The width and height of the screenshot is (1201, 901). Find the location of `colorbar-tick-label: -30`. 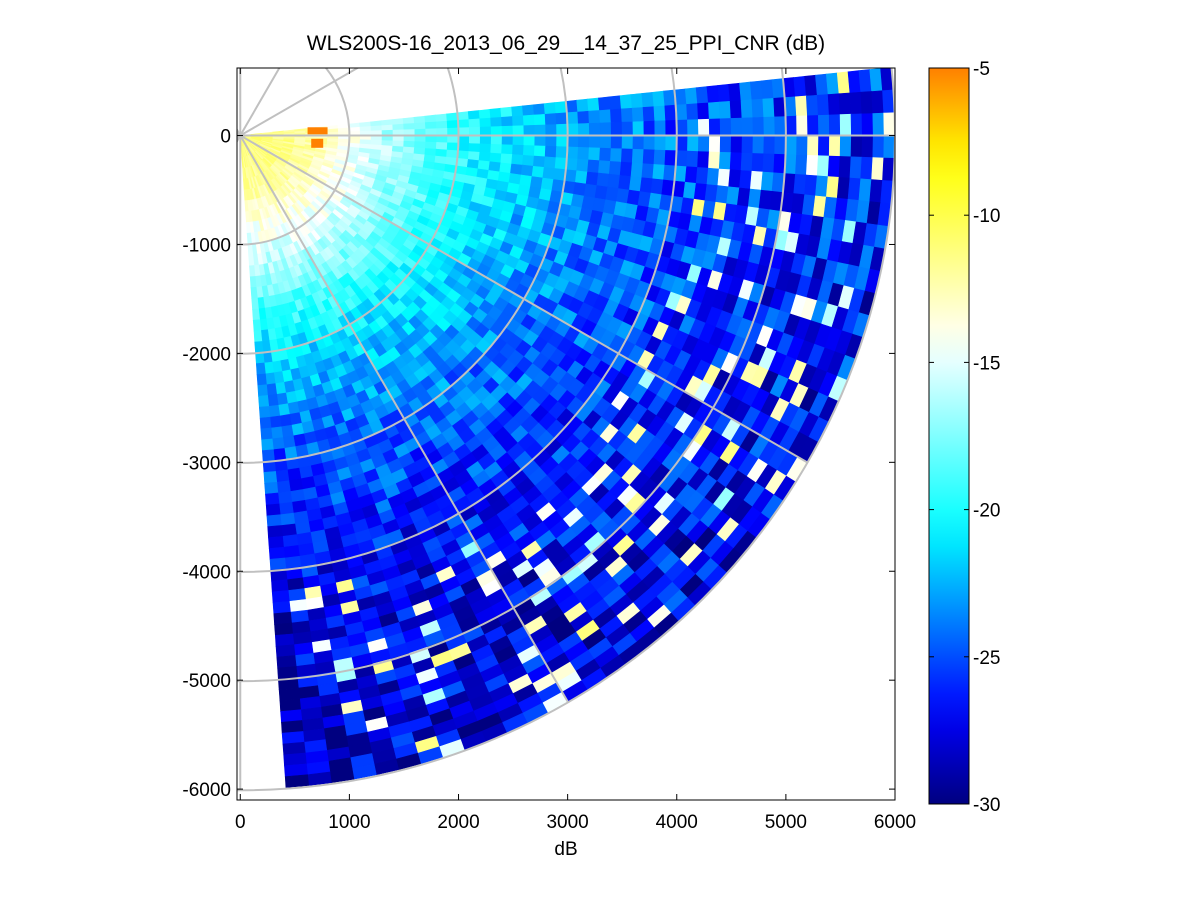

colorbar-tick-label: -30 is located at coordinates (986, 805).